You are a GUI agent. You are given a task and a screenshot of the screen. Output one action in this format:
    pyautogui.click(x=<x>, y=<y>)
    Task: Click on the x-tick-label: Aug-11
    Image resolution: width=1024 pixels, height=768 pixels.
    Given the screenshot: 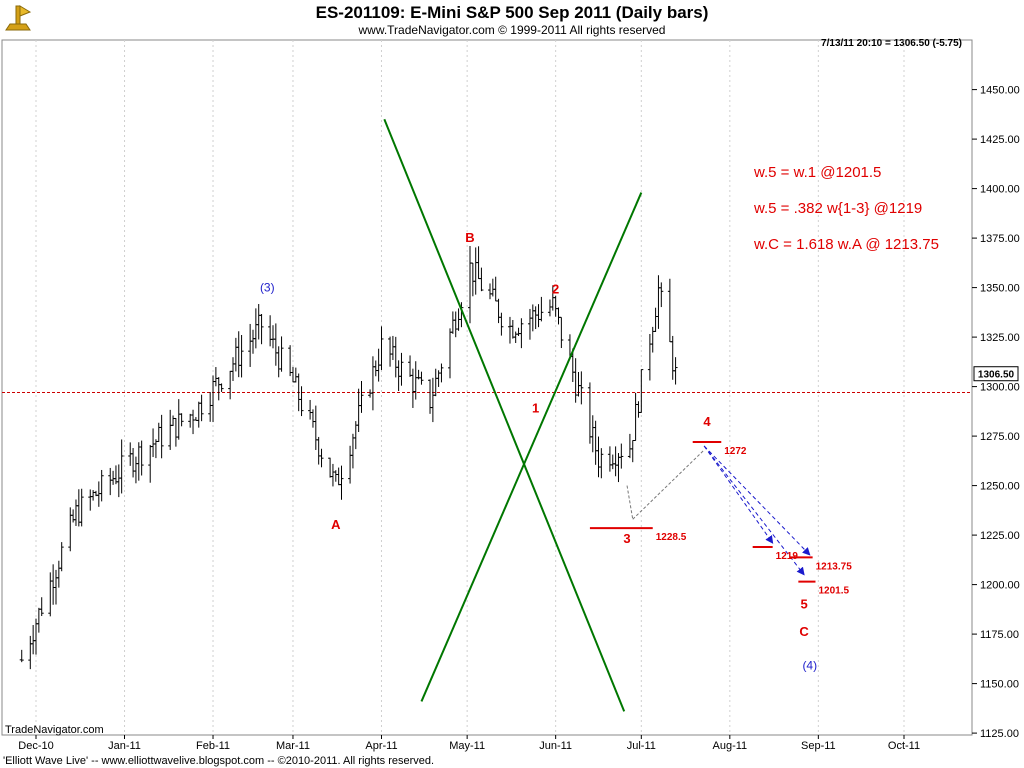 What is the action you would take?
    pyautogui.click(x=730, y=746)
    